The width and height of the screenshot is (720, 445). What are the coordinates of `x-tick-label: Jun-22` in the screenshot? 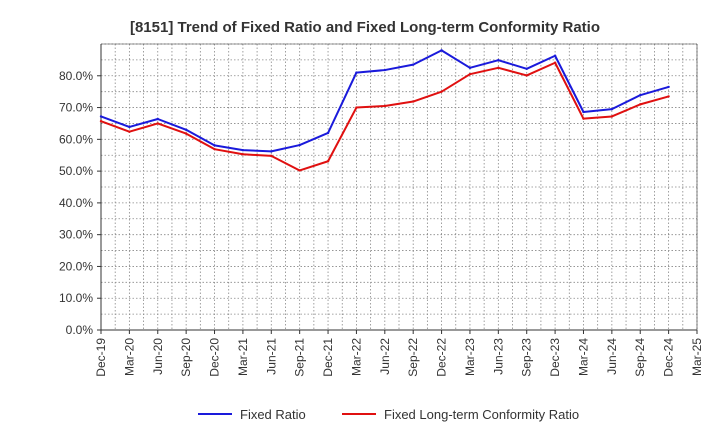 It's located at (385, 356).